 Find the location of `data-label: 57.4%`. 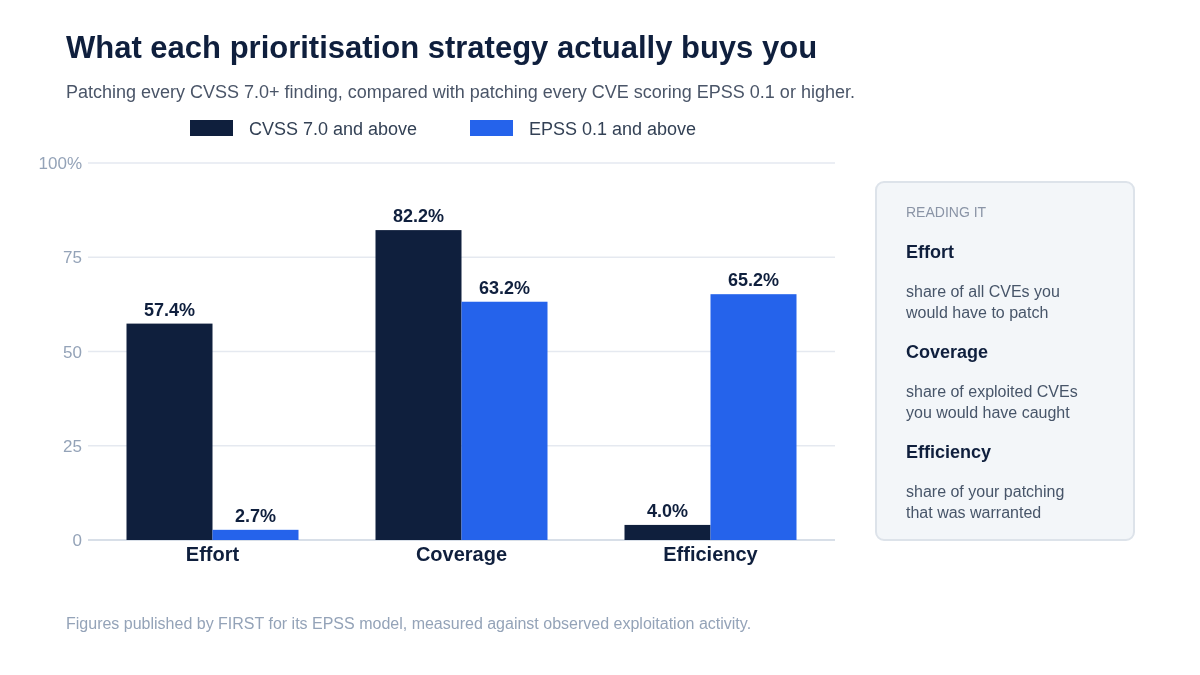

data-label: 57.4% is located at coordinates (169, 309).